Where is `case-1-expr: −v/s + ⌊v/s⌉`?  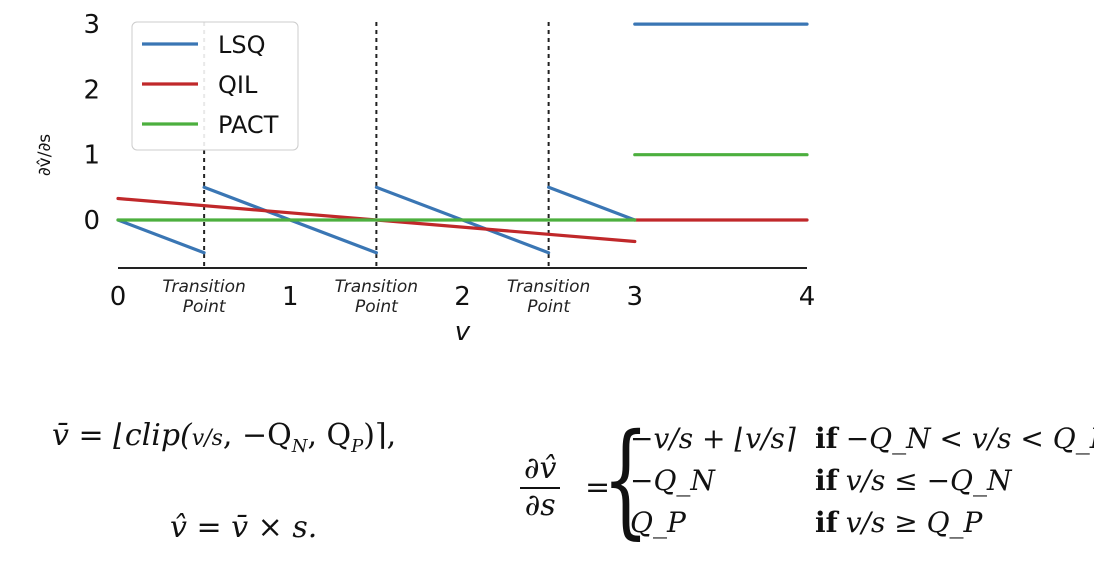 case-1-expr: −v/s + ⌊v/s⌉ is located at coordinates (713, 438).